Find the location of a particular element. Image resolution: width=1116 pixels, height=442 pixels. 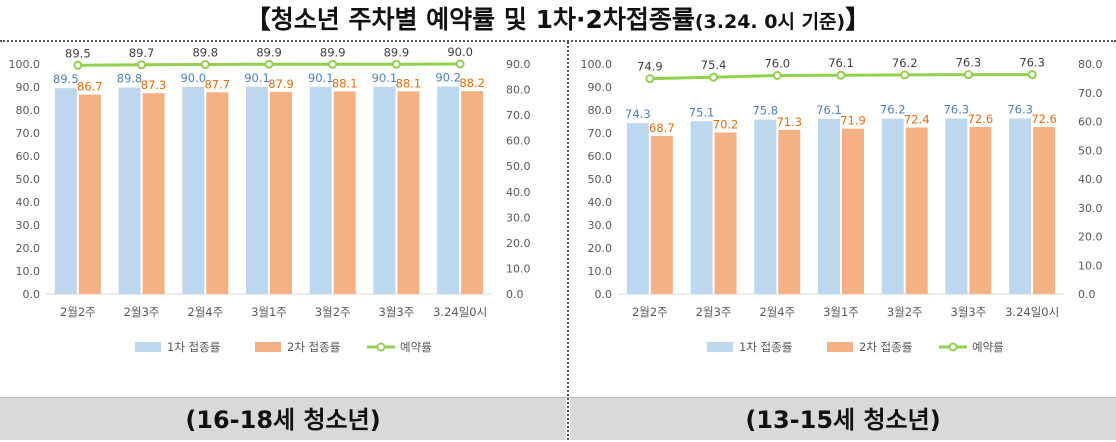

c1315-label-first: 75.1 is located at coordinates (702, 112).